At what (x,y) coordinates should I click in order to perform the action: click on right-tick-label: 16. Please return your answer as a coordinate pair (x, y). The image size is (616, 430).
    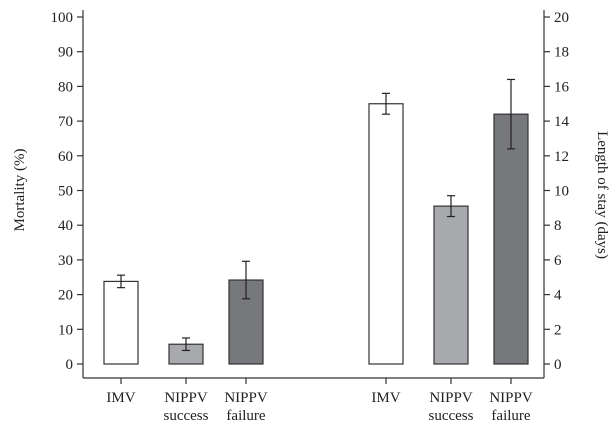
    Looking at the image, I should click on (562, 87).